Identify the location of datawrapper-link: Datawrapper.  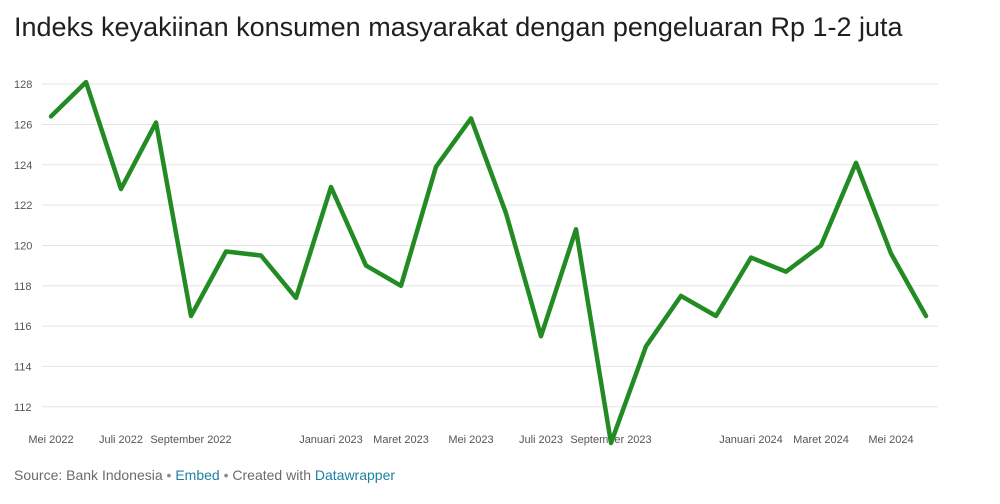
(355, 475).